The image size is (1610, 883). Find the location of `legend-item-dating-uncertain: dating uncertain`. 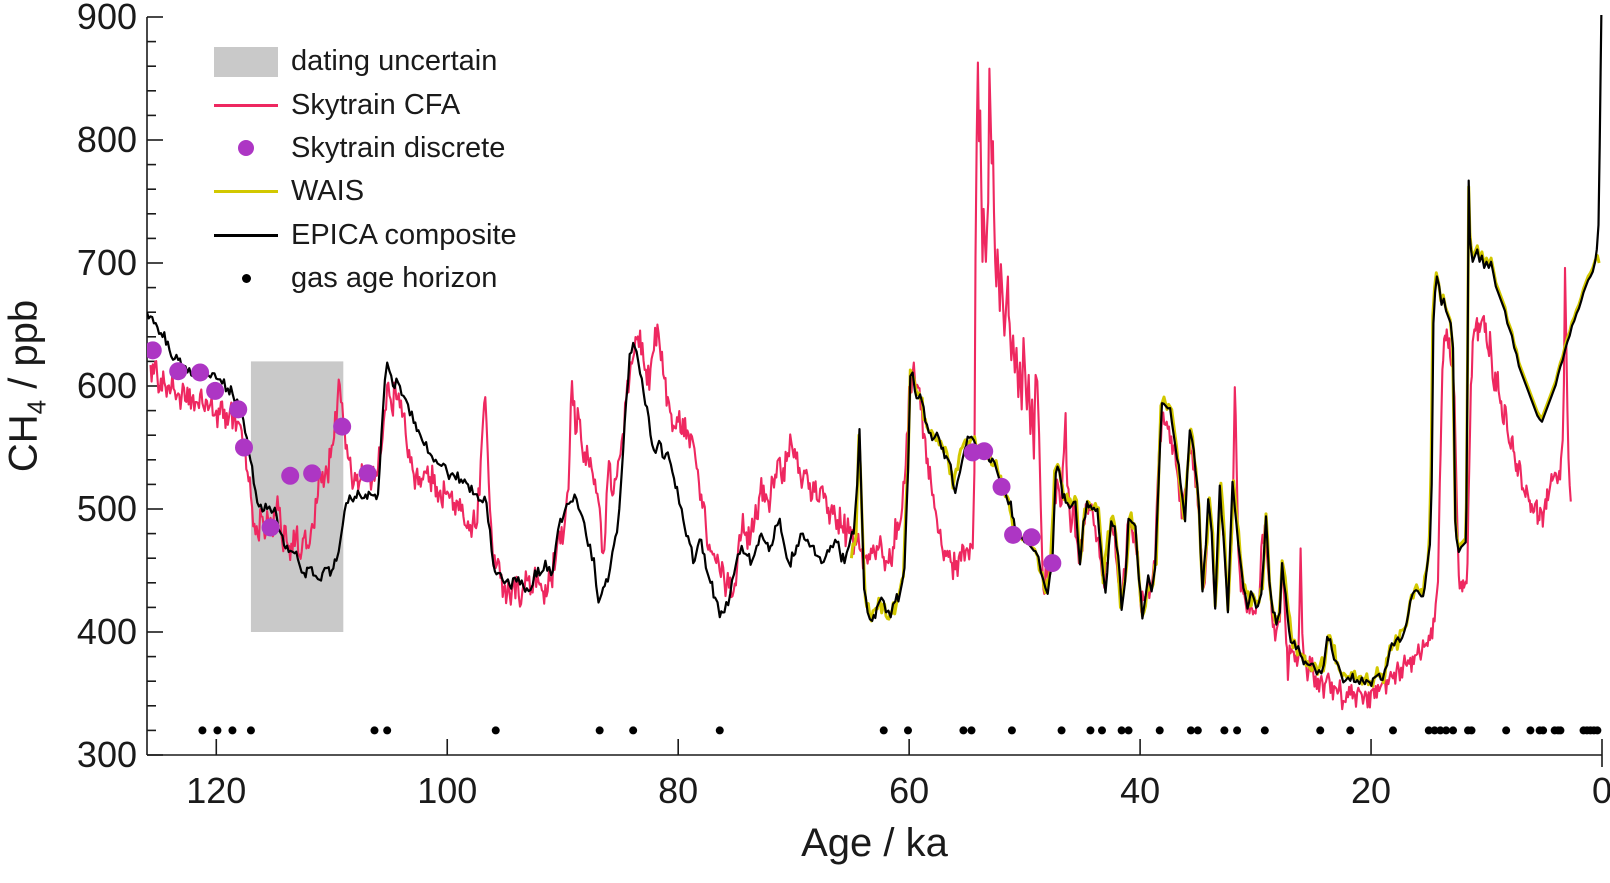

legend-item-dating-uncertain: dating uncertain is located at coordinates (365, 61).